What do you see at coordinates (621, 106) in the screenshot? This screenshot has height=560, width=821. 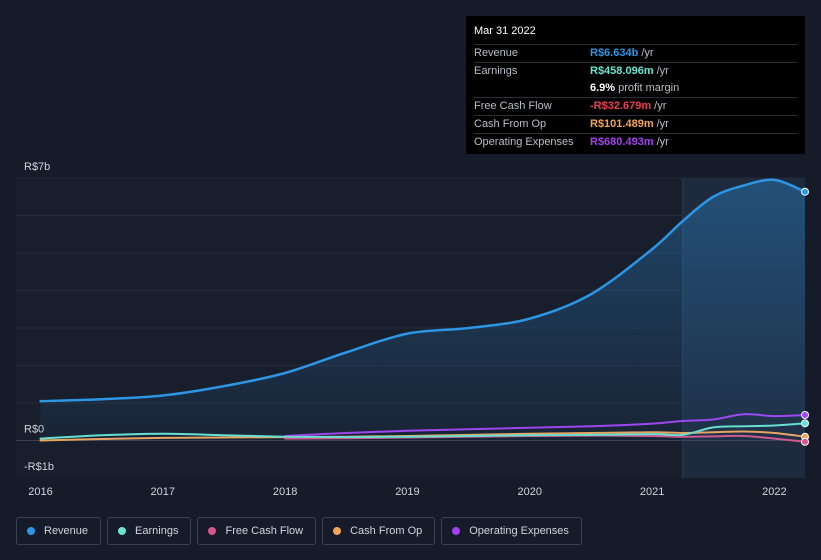 I see `tooltip-value: -R$32.679m` at bounding box center [621, 106].